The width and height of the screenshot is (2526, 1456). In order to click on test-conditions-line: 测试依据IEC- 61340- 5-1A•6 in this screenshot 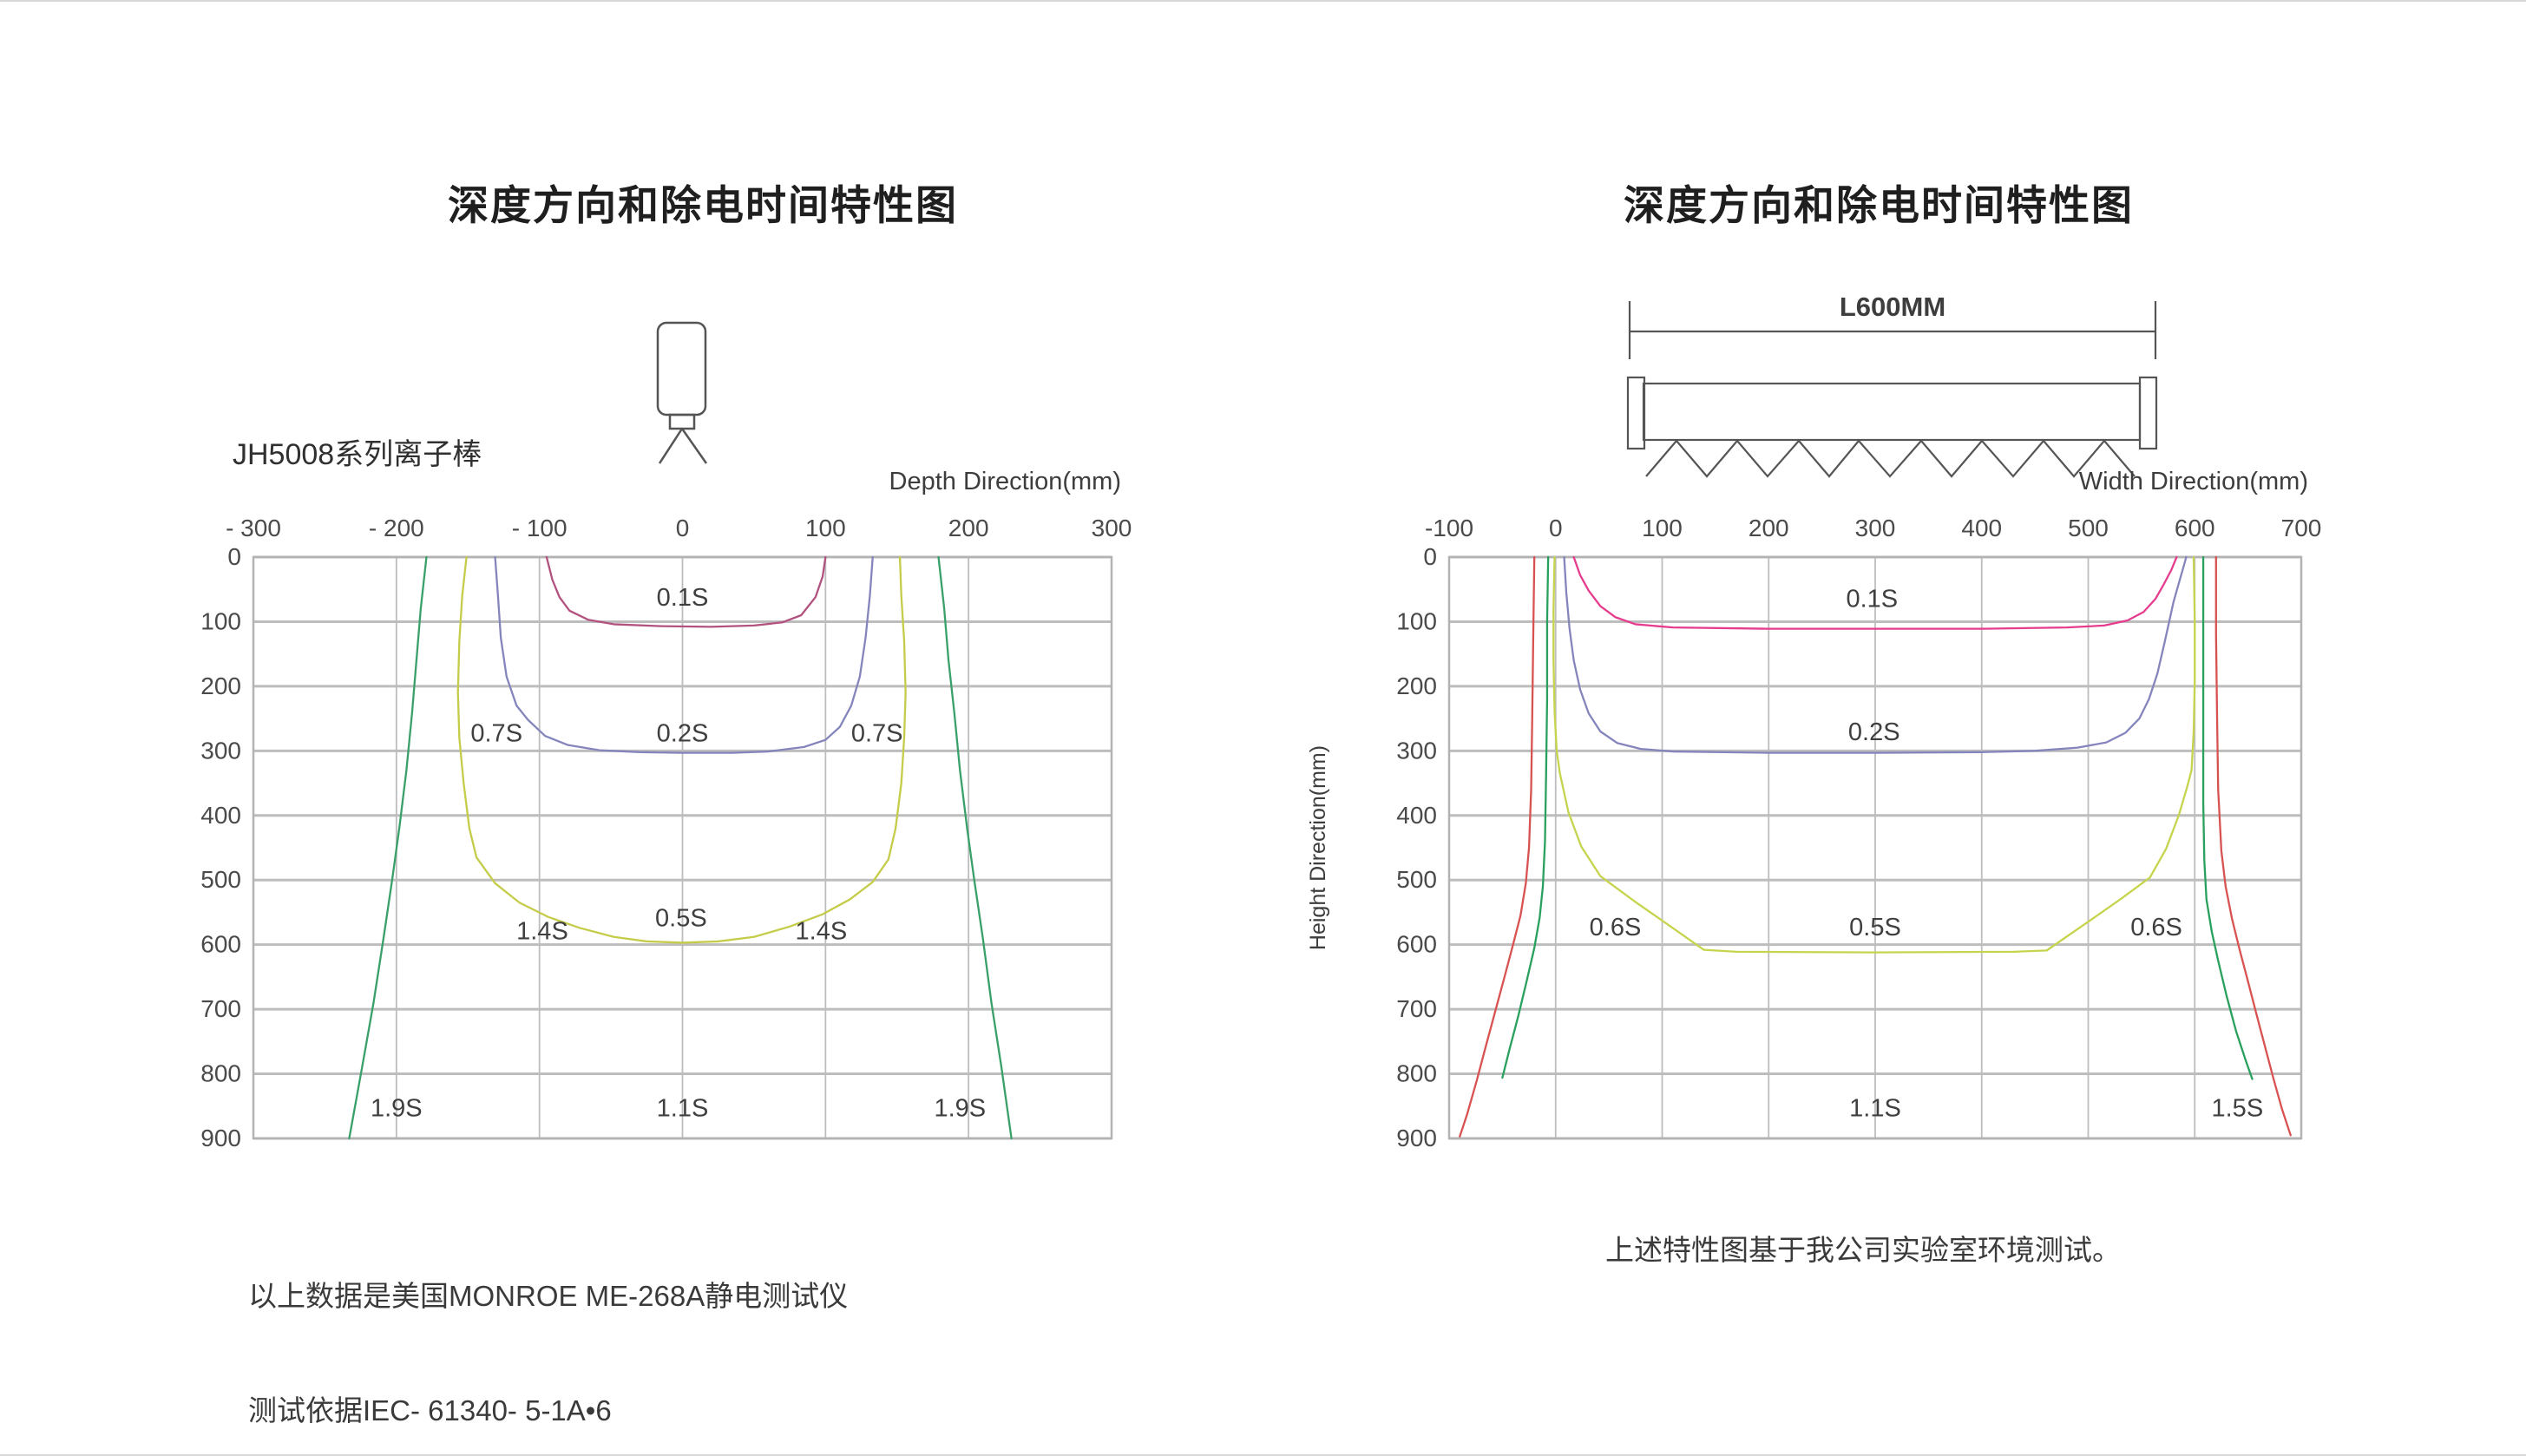, I will do `click(430, 1410)`.